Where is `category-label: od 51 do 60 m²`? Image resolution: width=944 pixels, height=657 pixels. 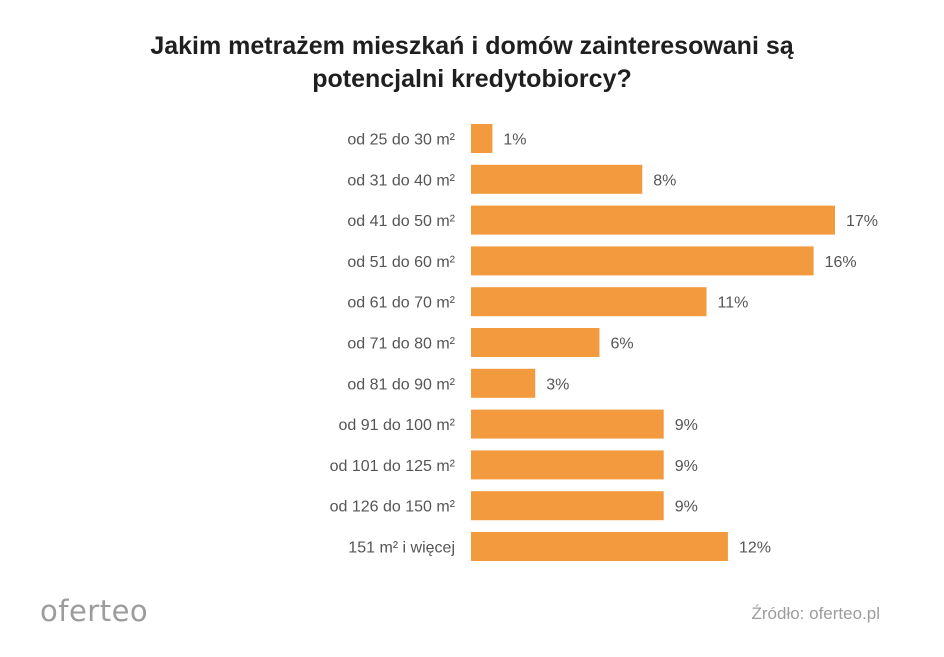
category-label: od 51 do 60 m² is located at coordinates (401, 262).